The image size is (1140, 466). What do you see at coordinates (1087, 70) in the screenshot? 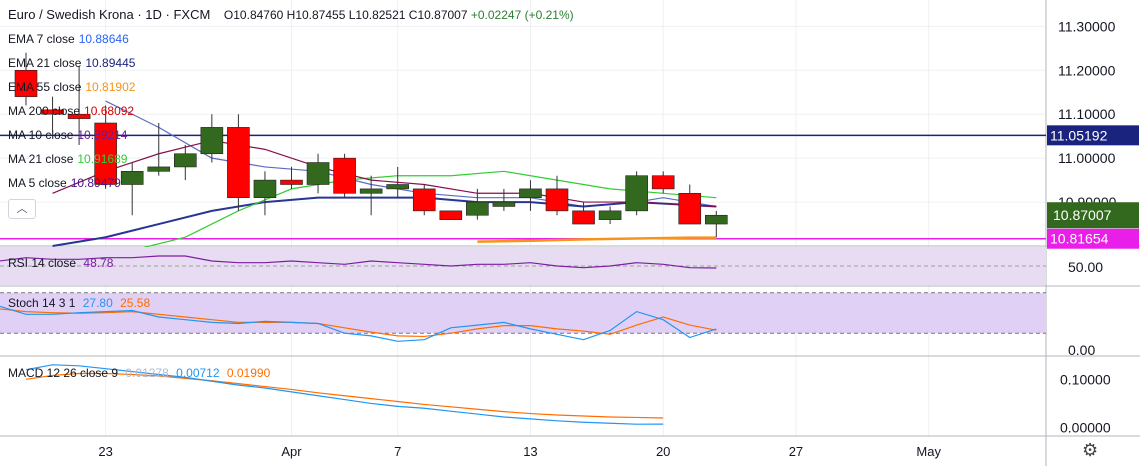
I see `price-tick-label: 11.20000` at bounding box center [1087, 70].